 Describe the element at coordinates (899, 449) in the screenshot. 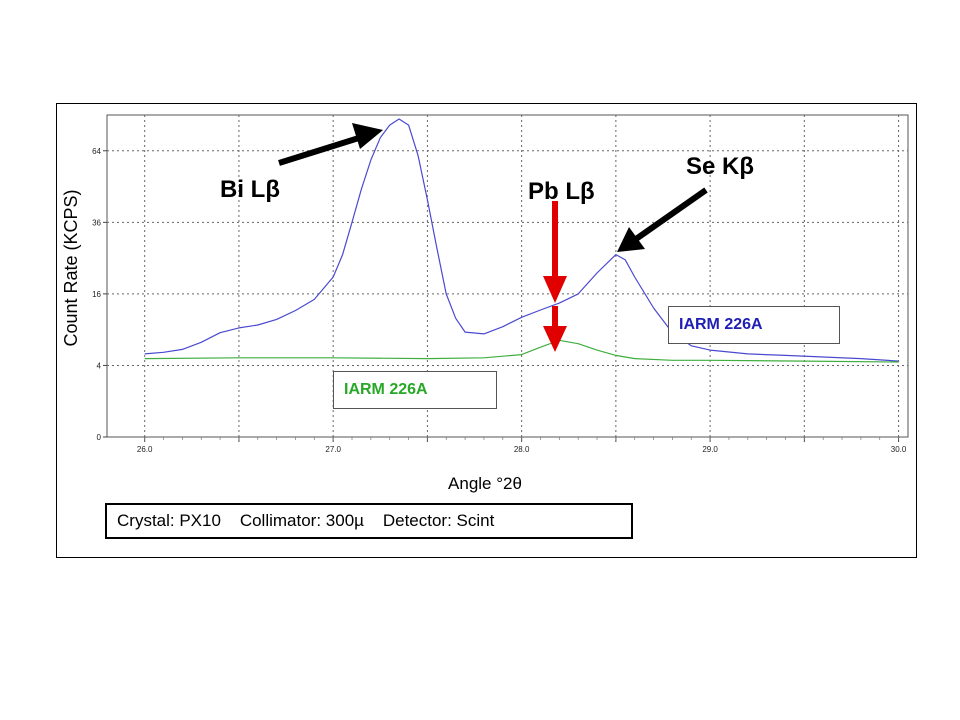

I see `x-tick-label: 30.0` at that location.